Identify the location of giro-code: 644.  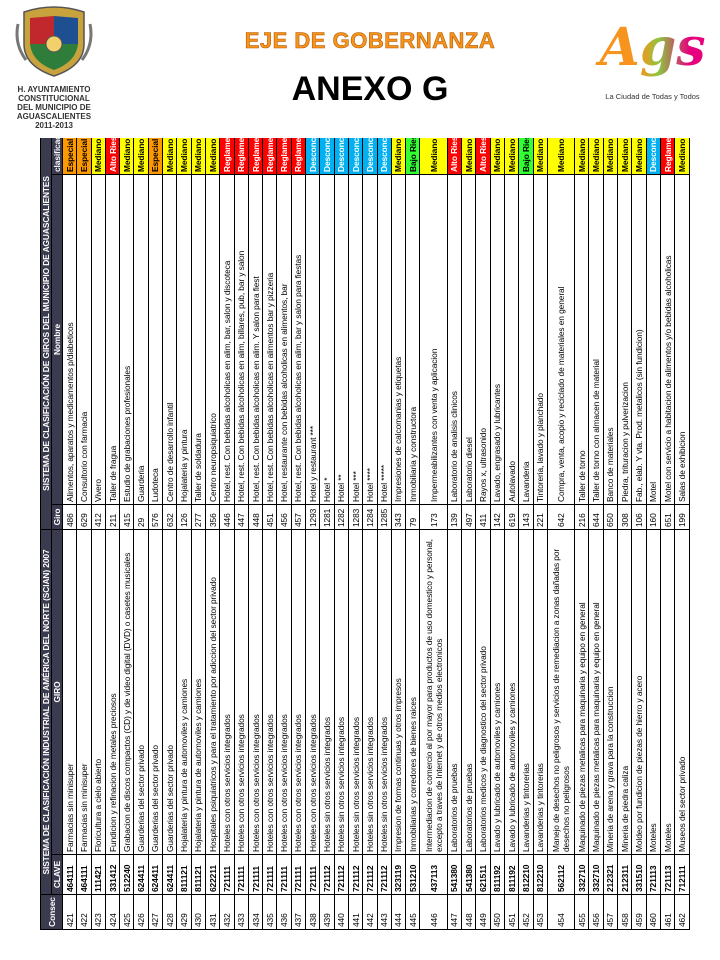
(596, 517).